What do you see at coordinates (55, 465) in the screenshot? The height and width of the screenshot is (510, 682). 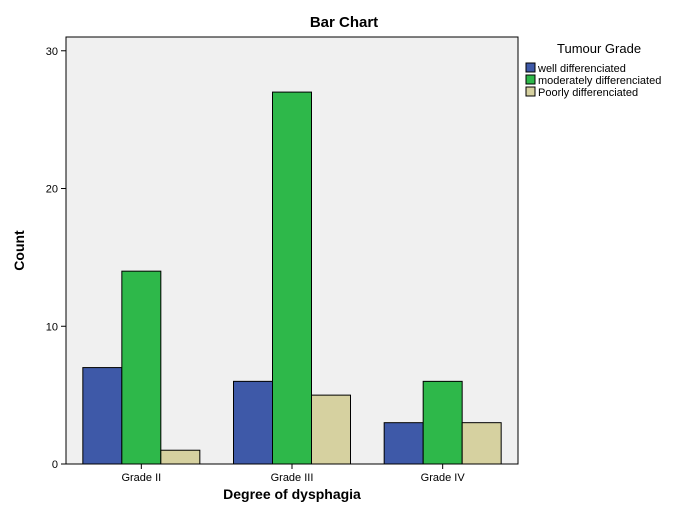 I see `y-tick-label: 0` at bounding box center [55, 465].